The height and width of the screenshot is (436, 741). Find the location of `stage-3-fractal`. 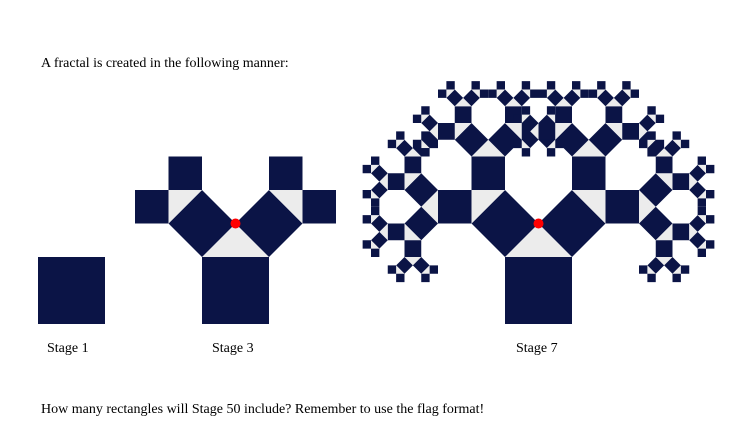

stage-3-fractal is located at coordinates (235, 240).